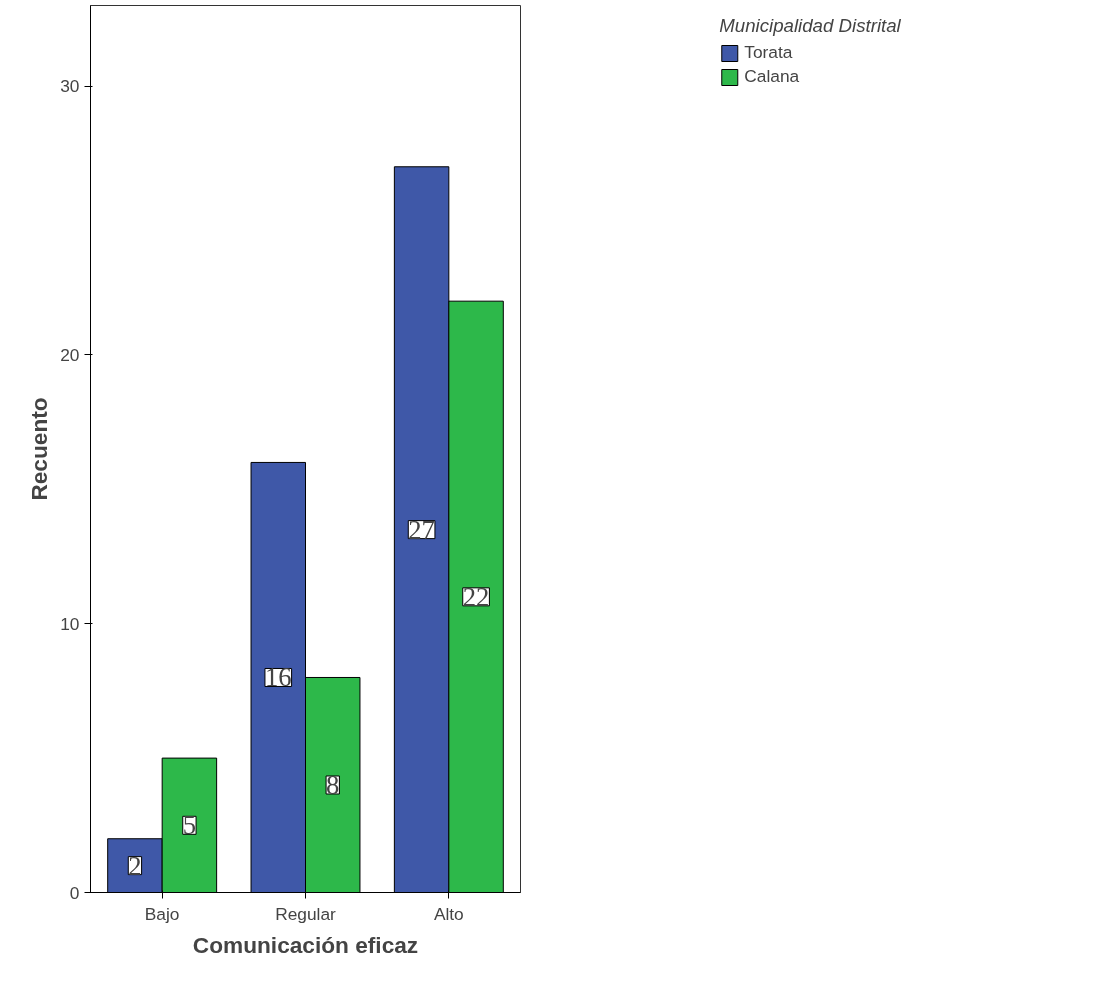 Image resolution: width=1115 pixels, height=985 pixels. I want to click on x-tick-label: Alto, so click(448, 913).